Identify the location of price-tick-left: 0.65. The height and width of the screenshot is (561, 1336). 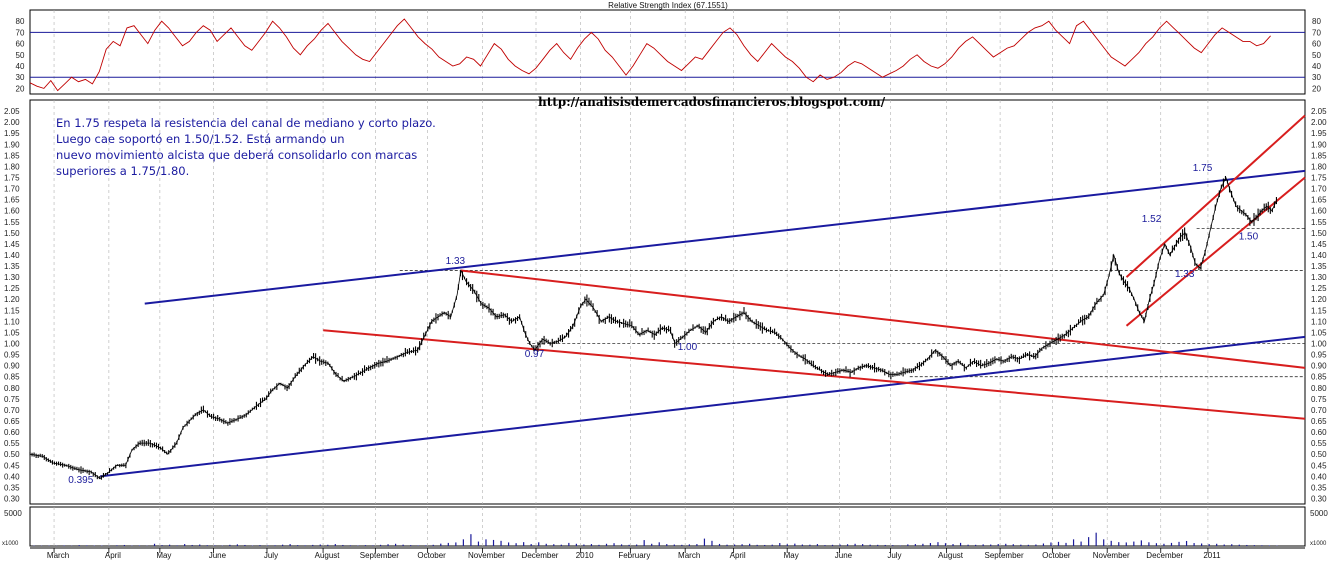
(12, 421).